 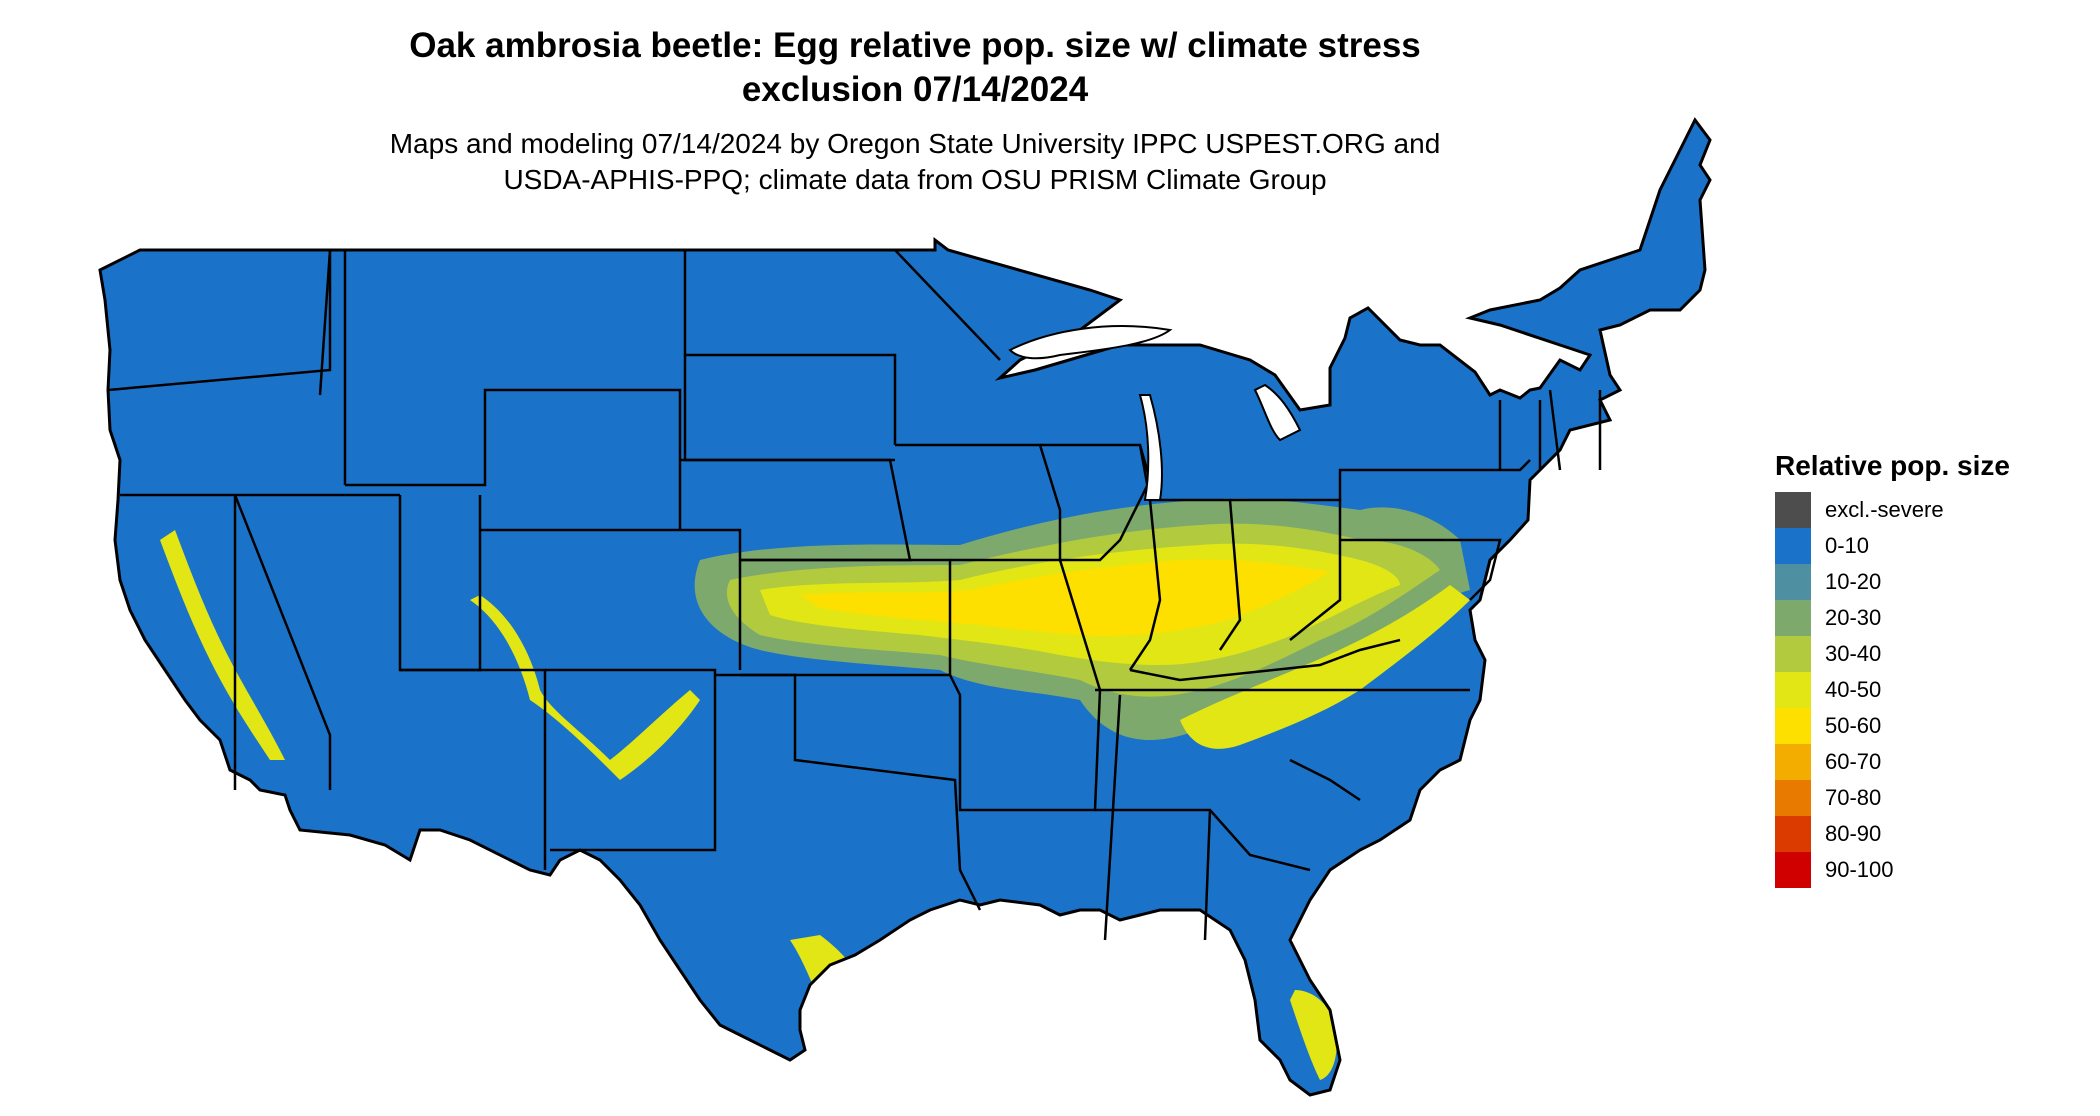 What do you see at coordinates (1090, 342) in the screenshot?
I see `lake-superior` at bounding box center [1090, 342].